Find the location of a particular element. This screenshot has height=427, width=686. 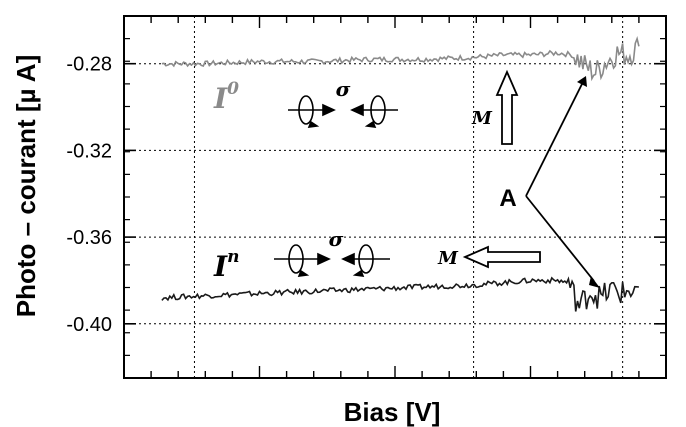

series-label-in: In is located at coordinates (226, 265).